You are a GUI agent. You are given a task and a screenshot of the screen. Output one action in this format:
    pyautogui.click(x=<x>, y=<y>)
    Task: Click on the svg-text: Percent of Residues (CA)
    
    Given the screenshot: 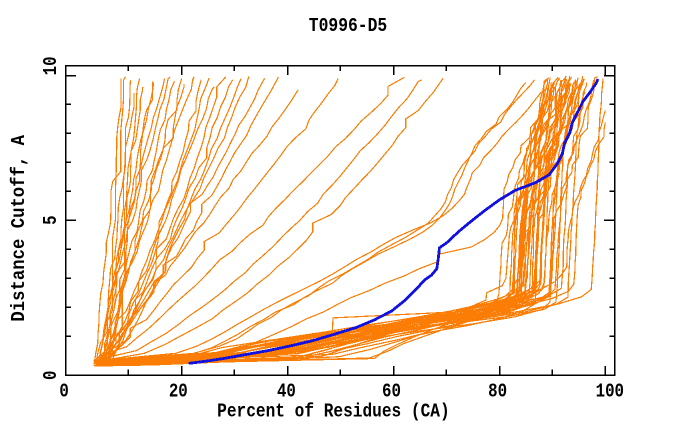 What is the action you would take?
    pyautogui.click(x=333, y=412)
    